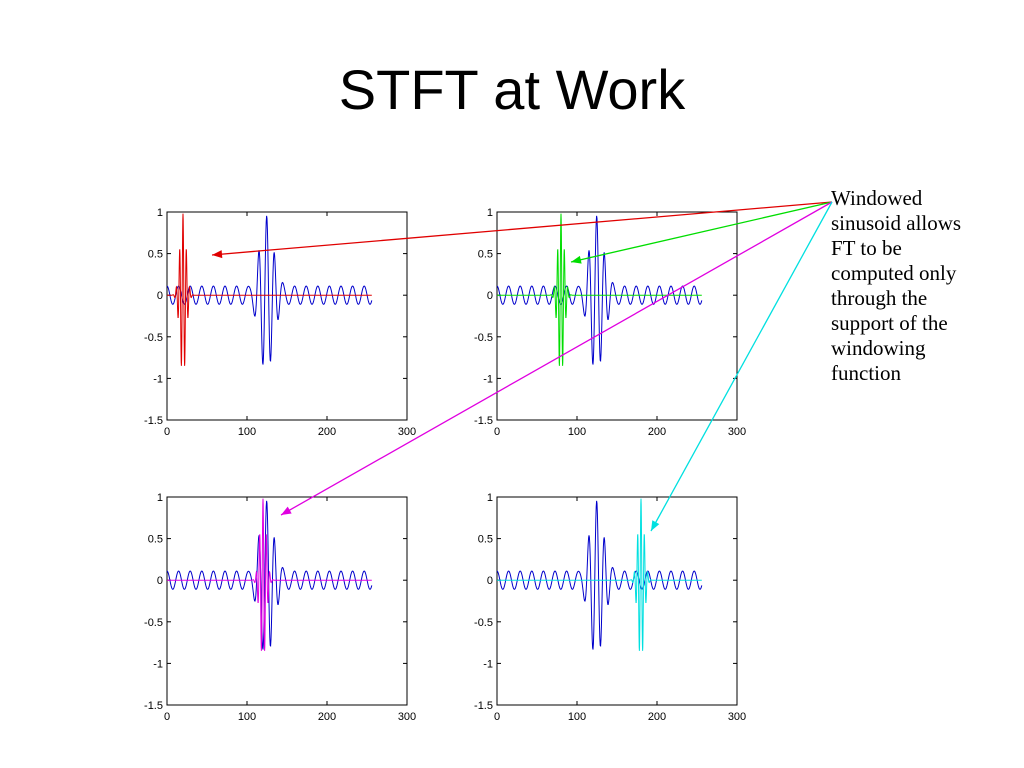 This screenshot has width=1024, height=768. I want to click on subplot-2: 10.50-0.5-1-1.50 100 200 300, so click(610, 322).